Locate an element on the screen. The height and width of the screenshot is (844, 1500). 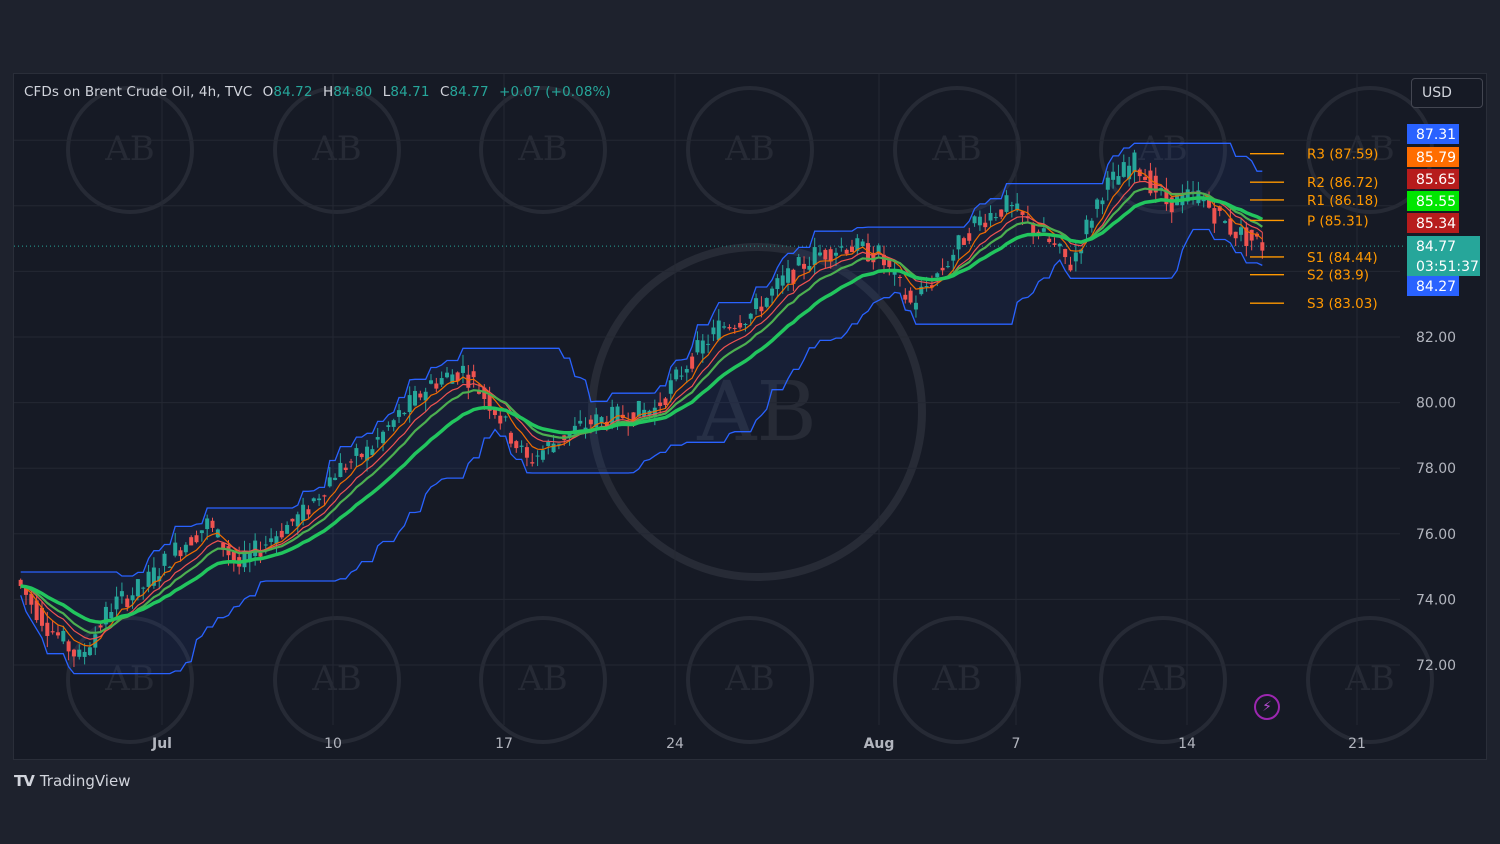
price-badge-value: 87.31 is located at coordinates (1436, 135).